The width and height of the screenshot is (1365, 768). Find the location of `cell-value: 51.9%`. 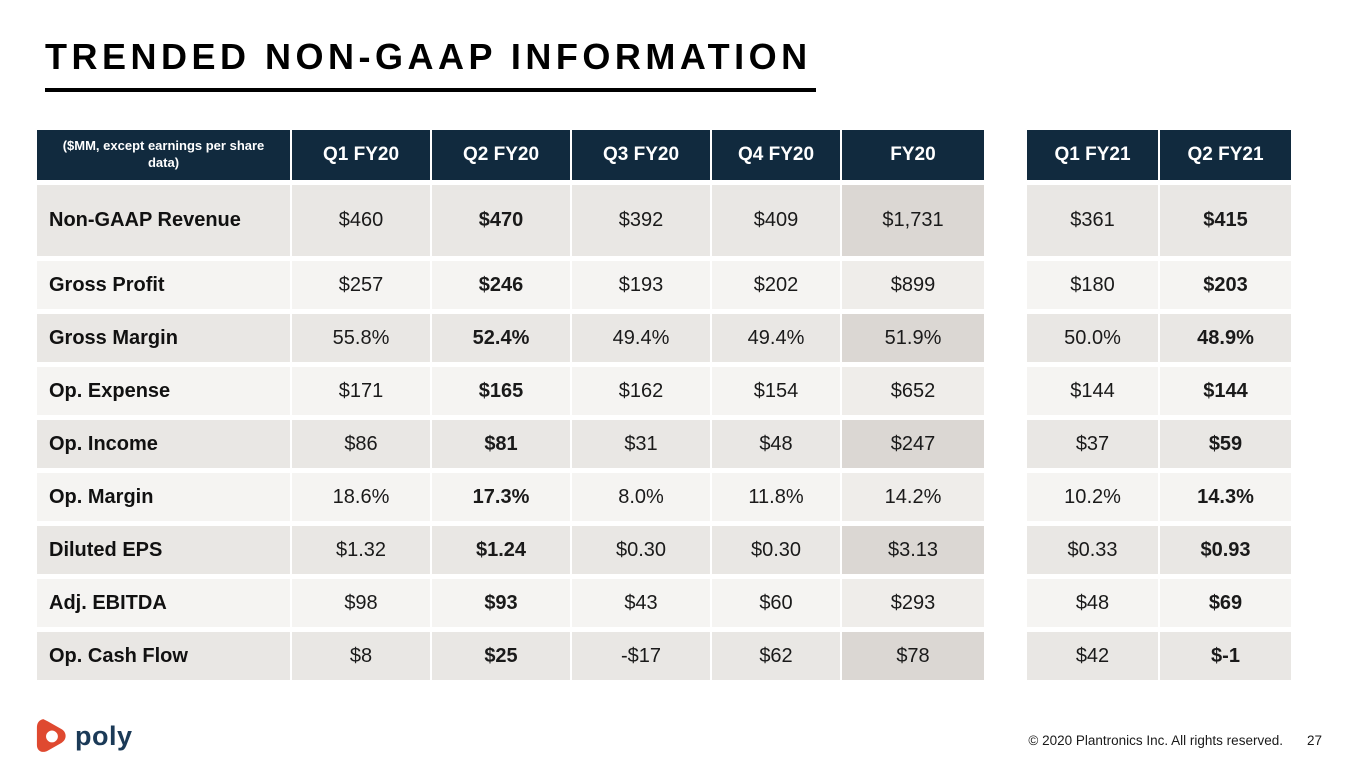

cell-value: 51.9% is located at coordinates (913, 338).